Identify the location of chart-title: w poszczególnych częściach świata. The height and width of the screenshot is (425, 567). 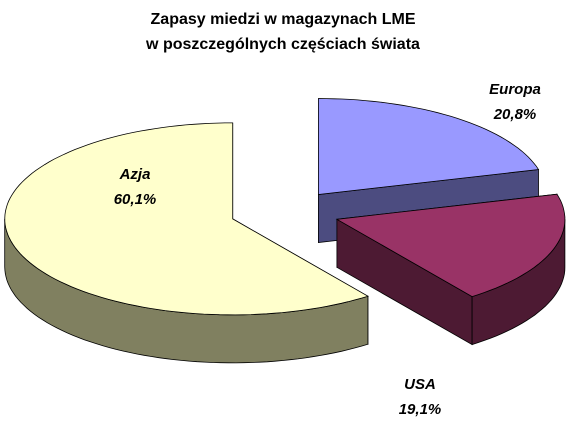
(282, 44).